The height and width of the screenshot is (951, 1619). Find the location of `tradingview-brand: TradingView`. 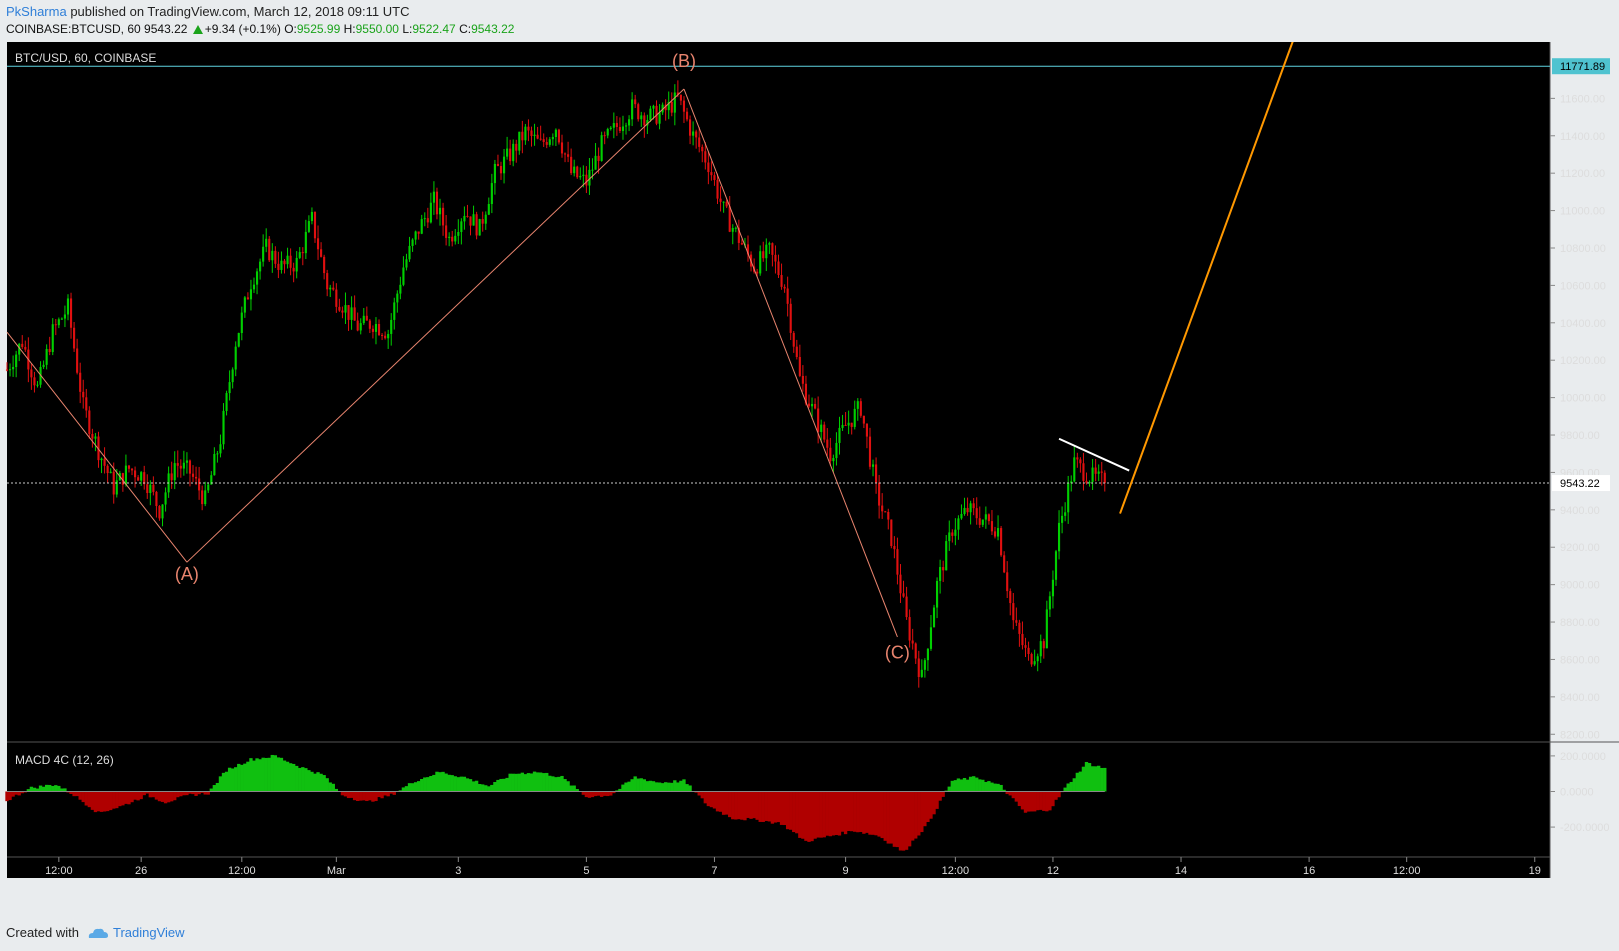

tradingview-brand: TradingView is located at coordinates (136, 932).